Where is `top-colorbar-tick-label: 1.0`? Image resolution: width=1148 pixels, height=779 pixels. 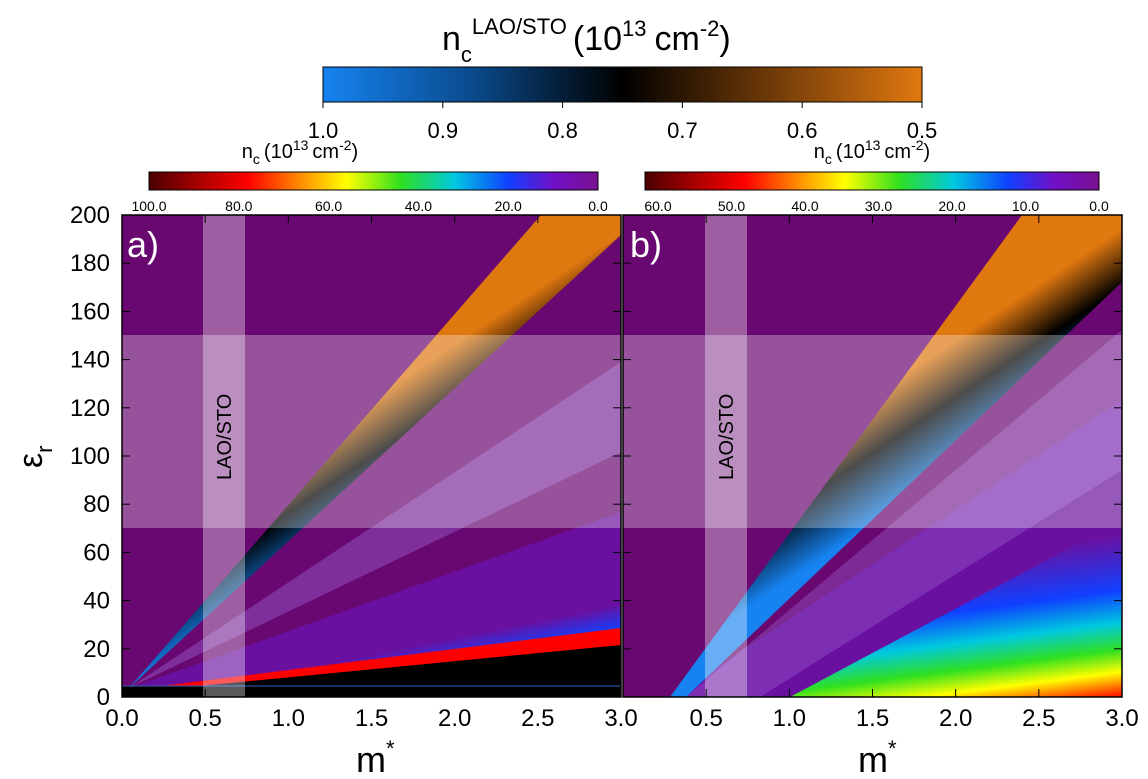
top-colorbar-tick-label: 1.0 is located at coordinates (323, 130).